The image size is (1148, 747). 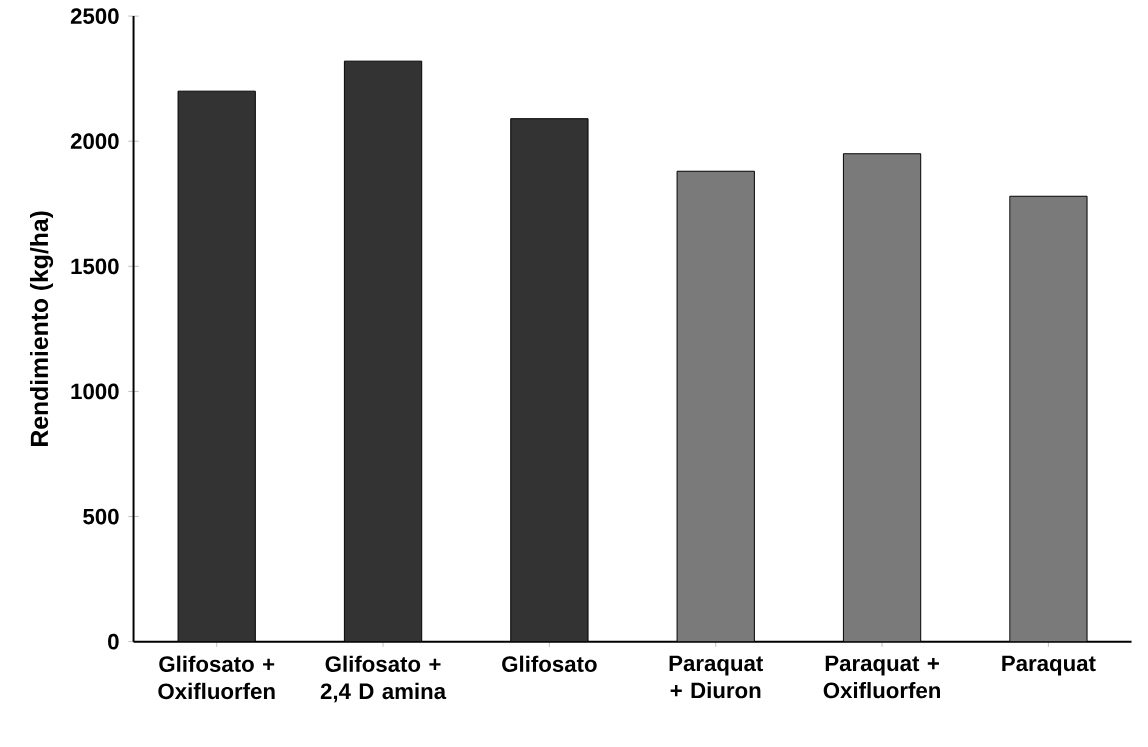 I want to click on y-tick-label: 500, so click(x=101, y=516).